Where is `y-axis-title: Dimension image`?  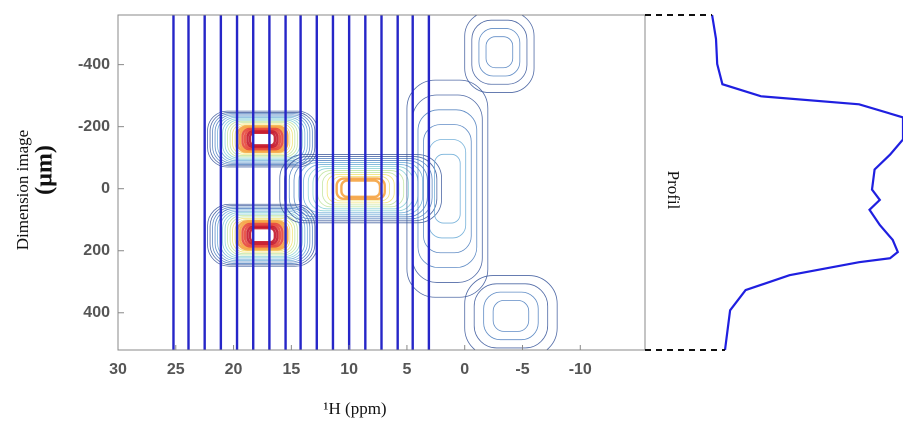
y-axis-title: Dimension image is located at coordinates (22, 190).